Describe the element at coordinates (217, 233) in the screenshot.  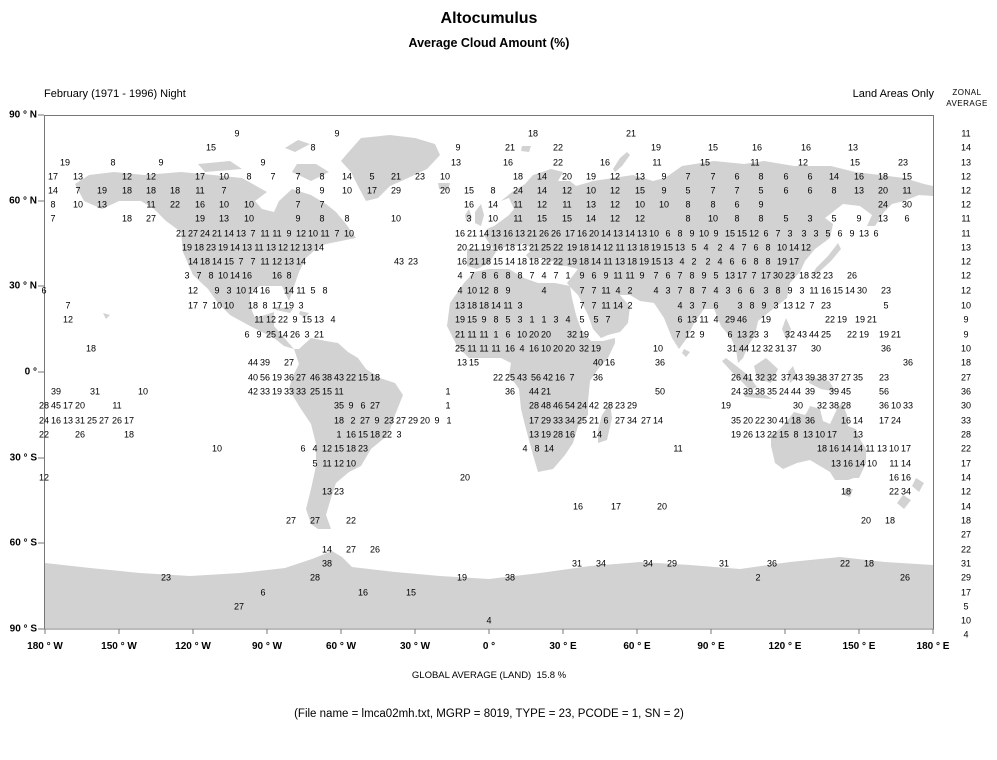
I see `grid-value: 21` at that location.